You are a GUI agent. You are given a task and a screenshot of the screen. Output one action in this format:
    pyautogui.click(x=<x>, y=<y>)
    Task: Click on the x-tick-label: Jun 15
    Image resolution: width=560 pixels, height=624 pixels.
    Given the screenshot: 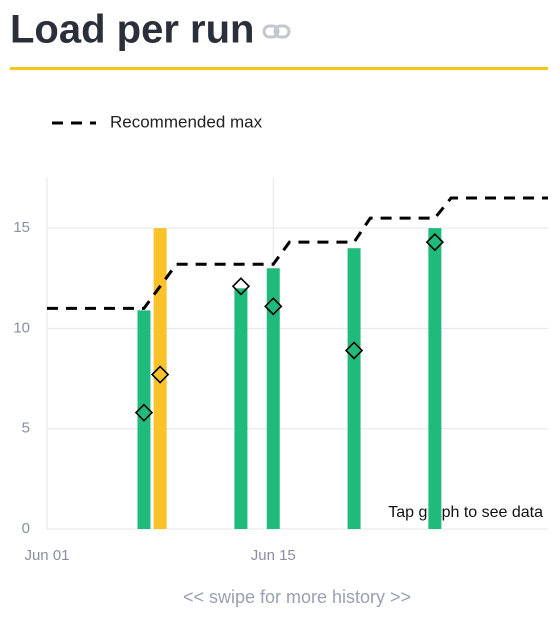 What is the action you would take?
    pyautogui.click(x=273, y=555)
    